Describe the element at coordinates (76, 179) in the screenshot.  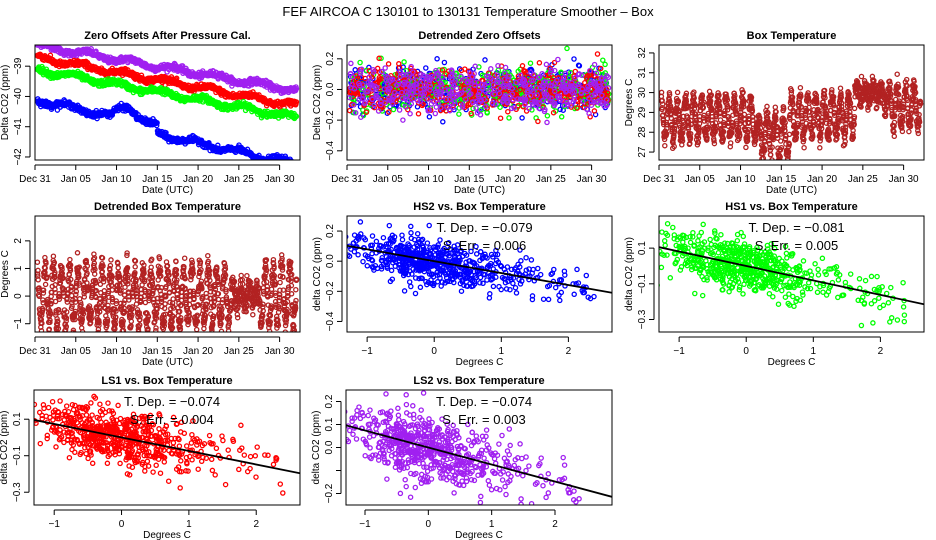
I see `x-tick-label: Jan 05` at that location.